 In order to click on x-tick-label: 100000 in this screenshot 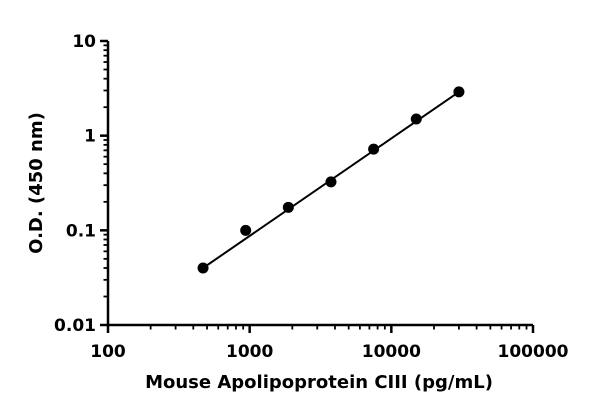, I will do `click(533, 352)`.